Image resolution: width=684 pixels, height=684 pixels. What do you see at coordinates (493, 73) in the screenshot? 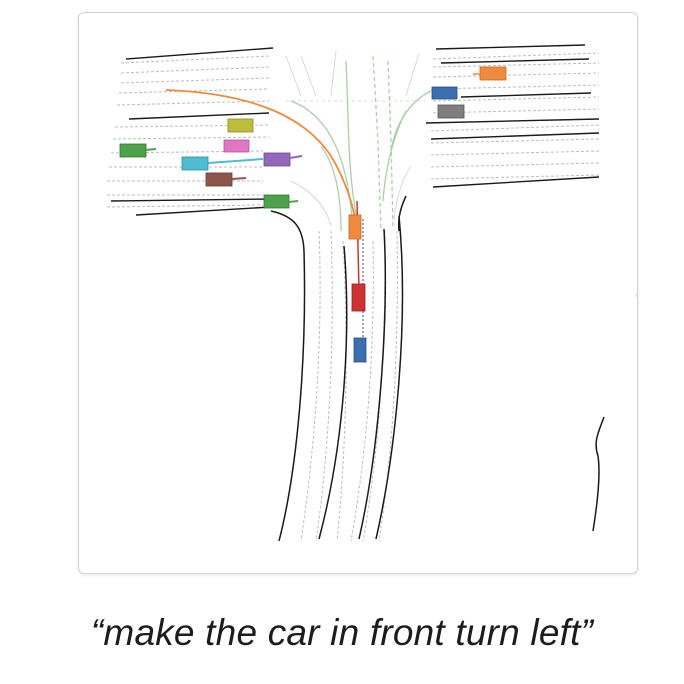
I see `right-top-car` at bounding box center [493, 73].